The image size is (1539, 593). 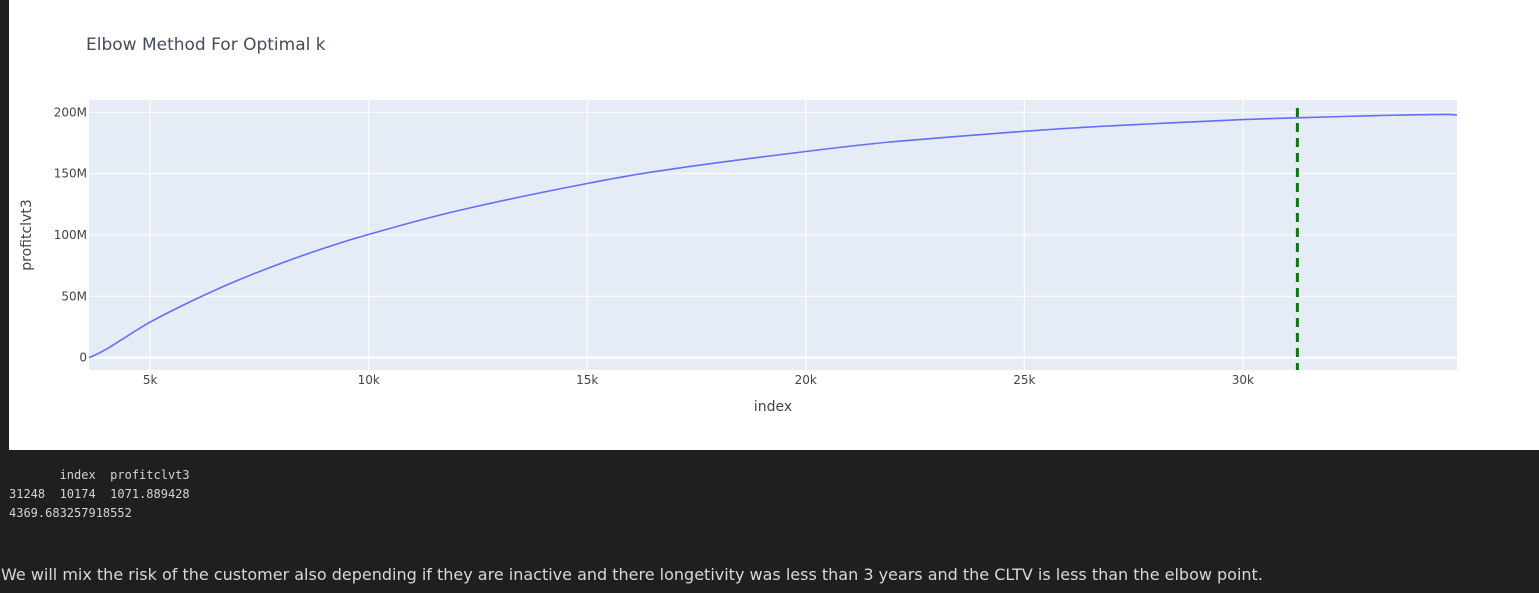 I want to click on y-tick-label: 100M, so click(x=70, y=235).